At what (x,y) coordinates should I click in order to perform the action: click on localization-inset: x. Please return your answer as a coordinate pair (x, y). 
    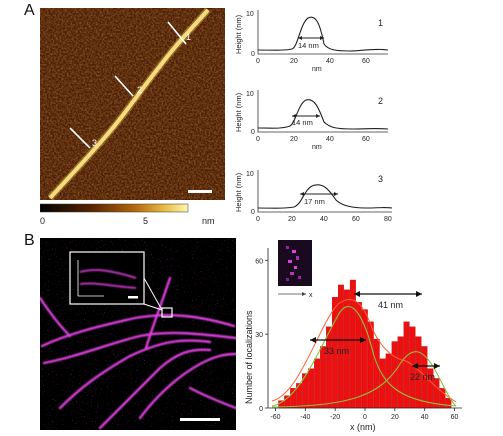
    Looking at the image, I should click on (295, 269).